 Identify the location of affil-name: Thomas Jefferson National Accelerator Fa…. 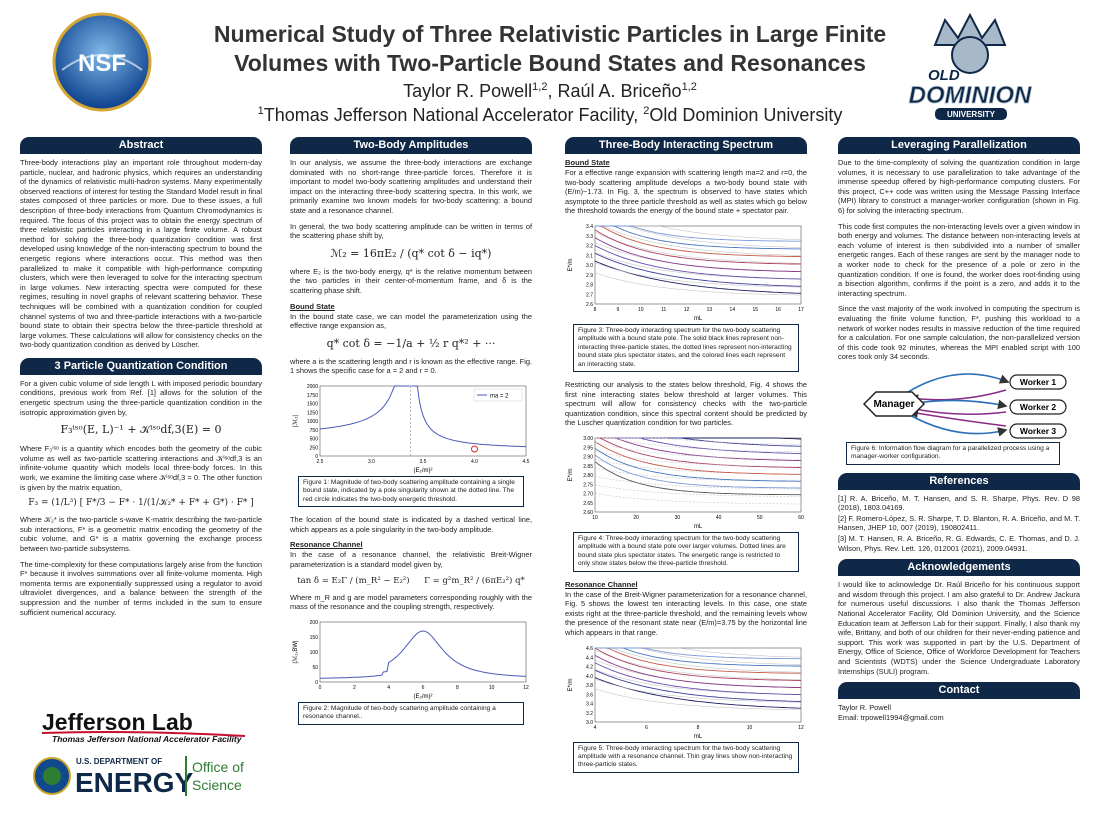
(449, 115).